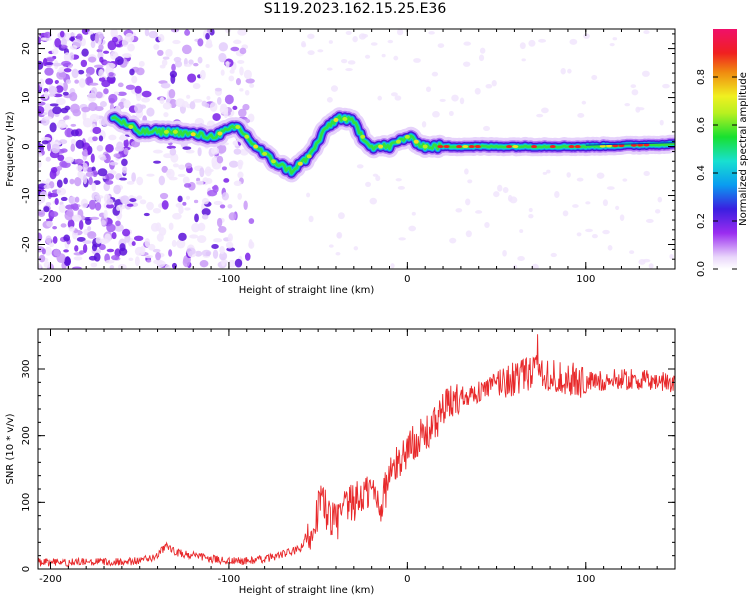 Image resolution: width=750 pixels, height=600 pixels. I want to click on colorbar-tick-label: 0.2, so click(701, 221).